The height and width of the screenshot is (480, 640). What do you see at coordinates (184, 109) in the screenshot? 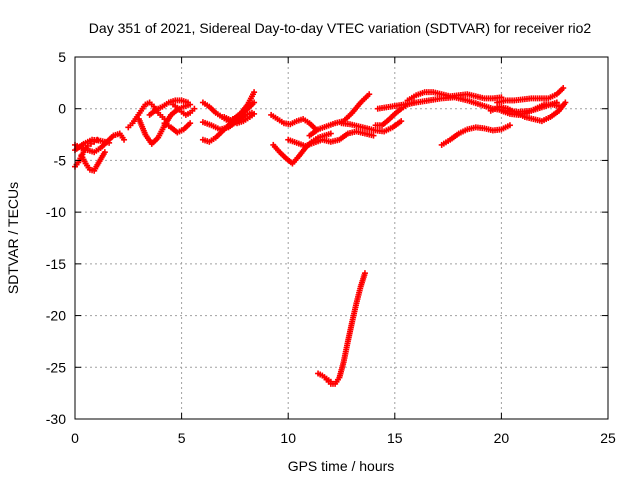
I see `series-arc-i` at bounding box center [184, 109].